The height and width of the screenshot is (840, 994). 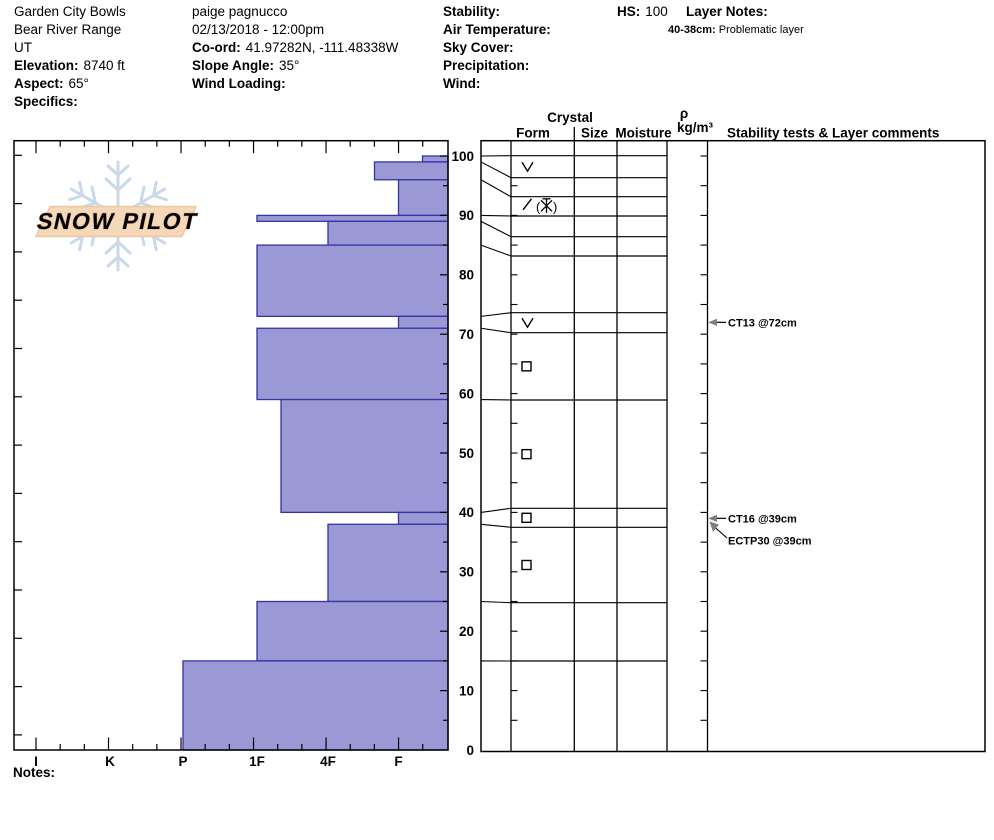 What do you see at coordinates (462, 156) in the screenshot?
I see `depth-label: 100` at bounding box center [462, 156].